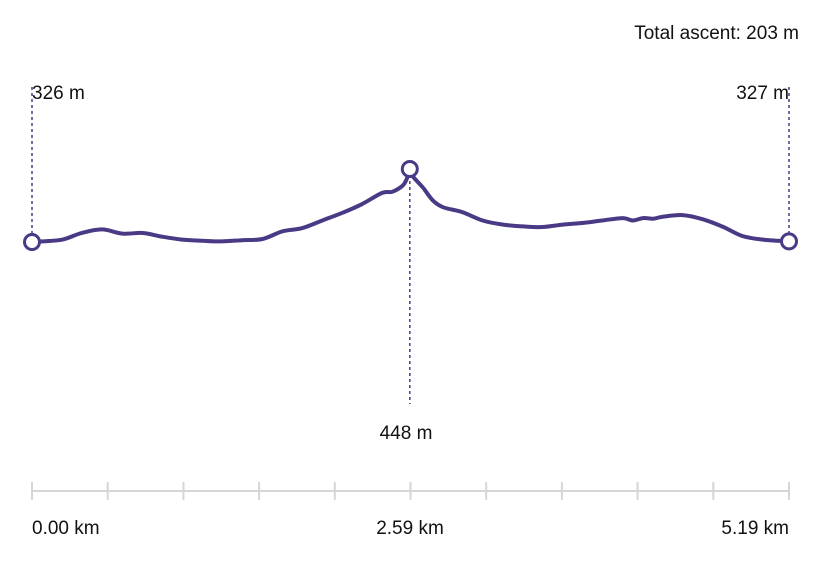  I want to click on axis-mid-label: 2.59 km, so click(410, 528).